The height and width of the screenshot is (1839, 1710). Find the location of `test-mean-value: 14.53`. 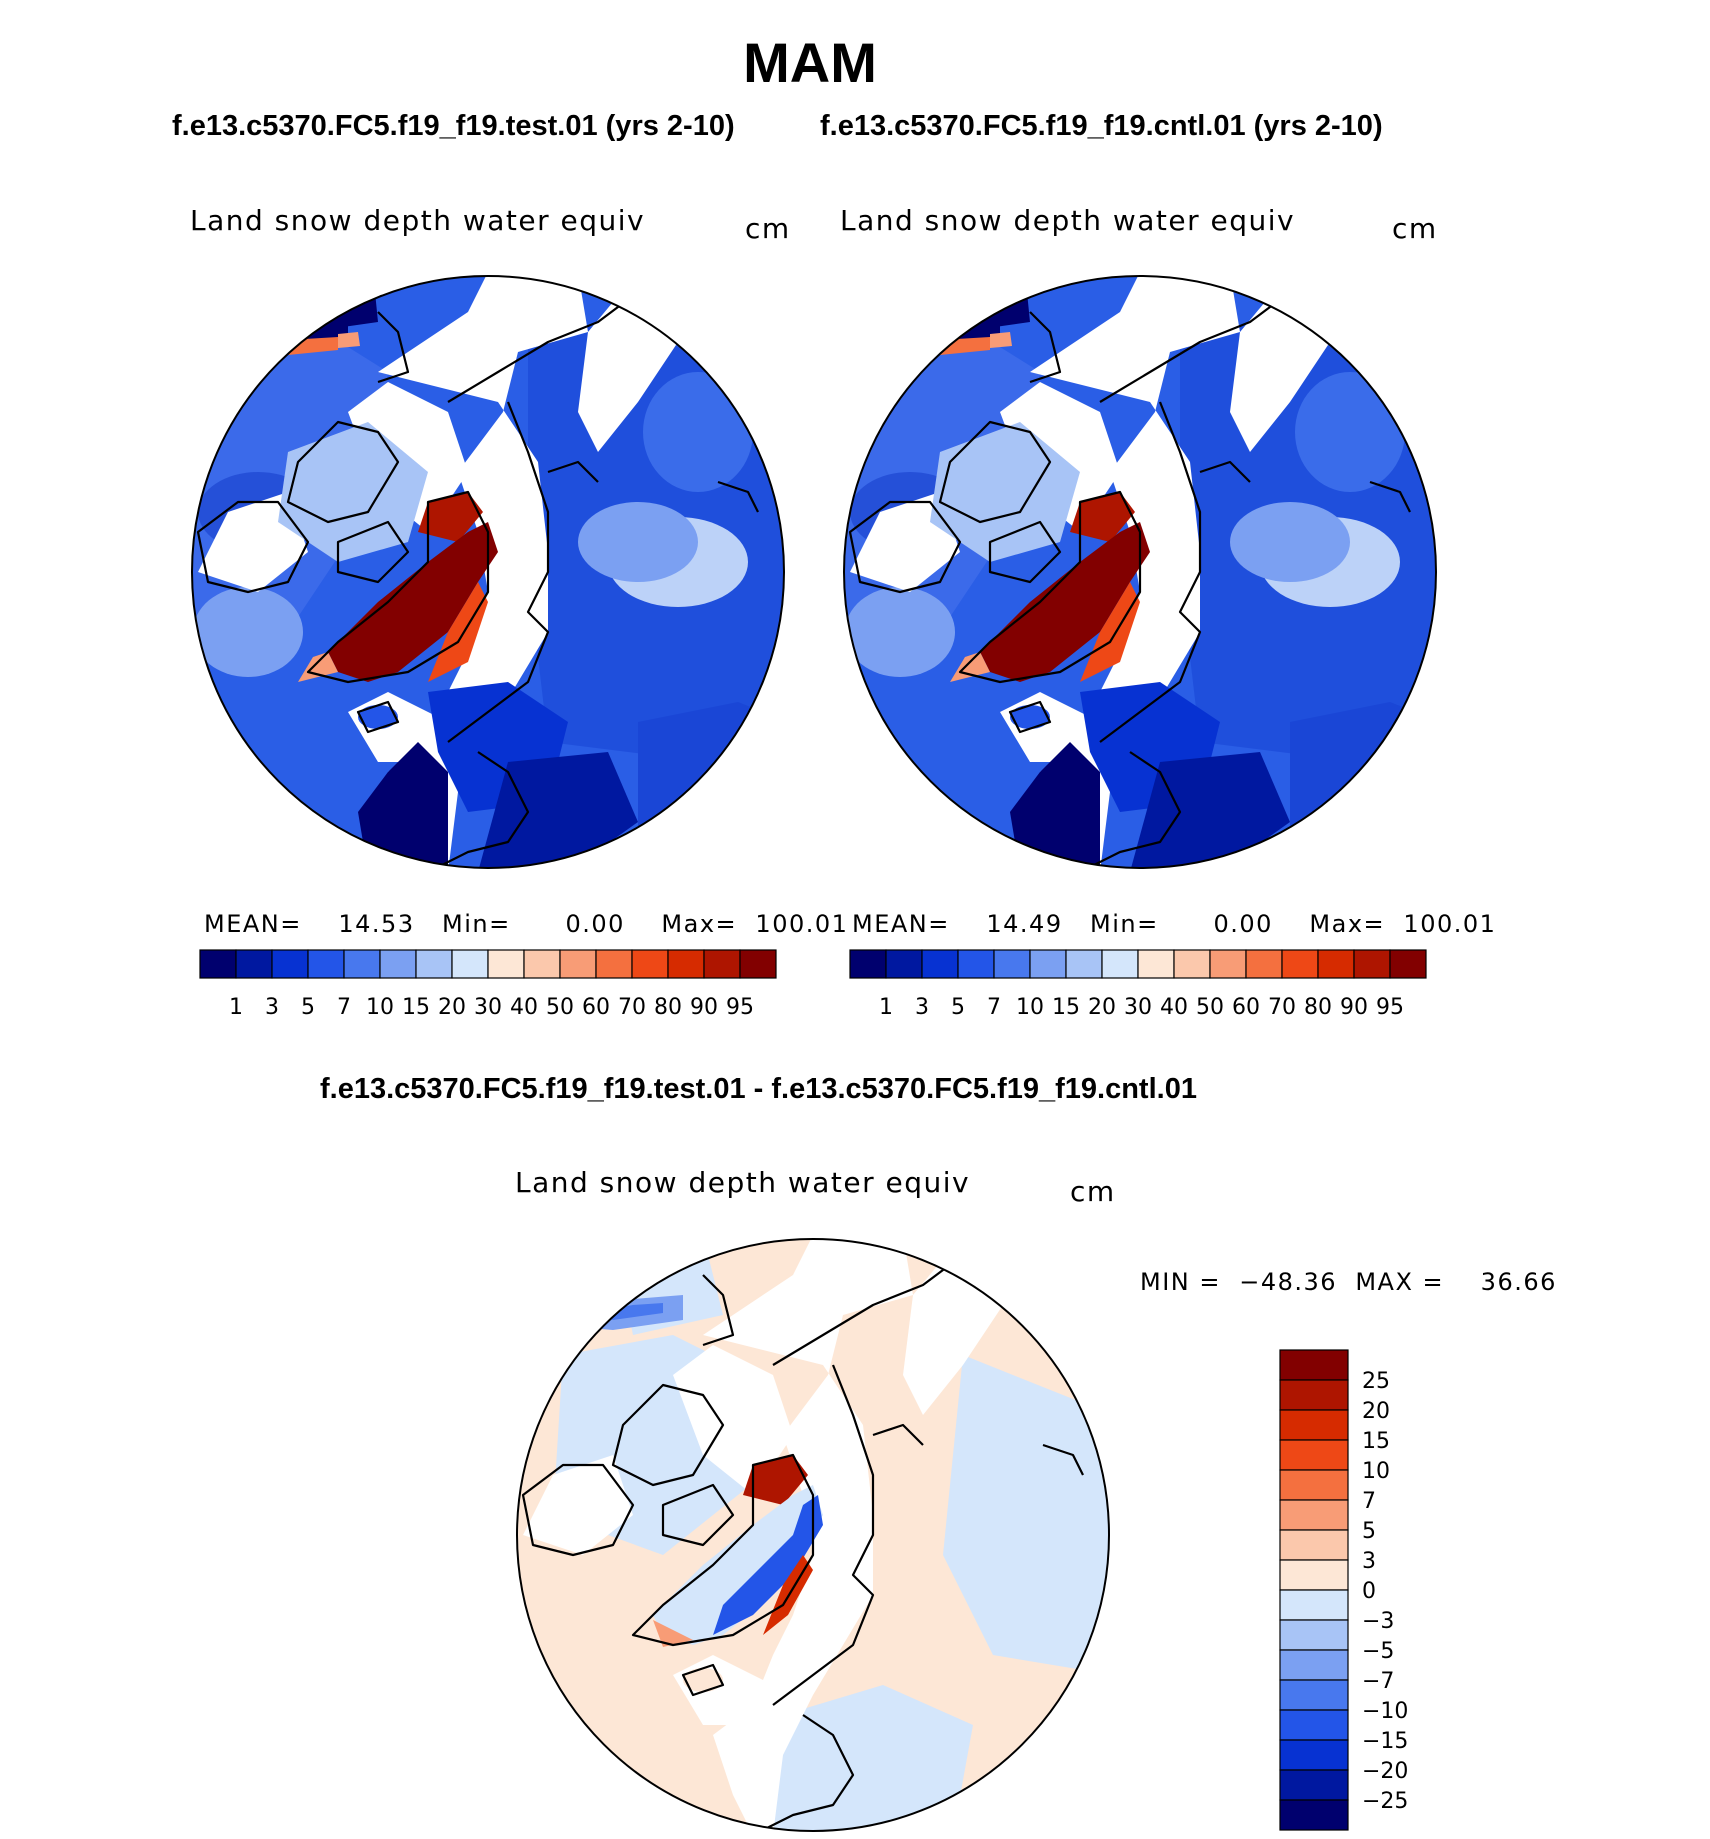

test-mean-value: 14.53 is located at coordinates (376, 924).